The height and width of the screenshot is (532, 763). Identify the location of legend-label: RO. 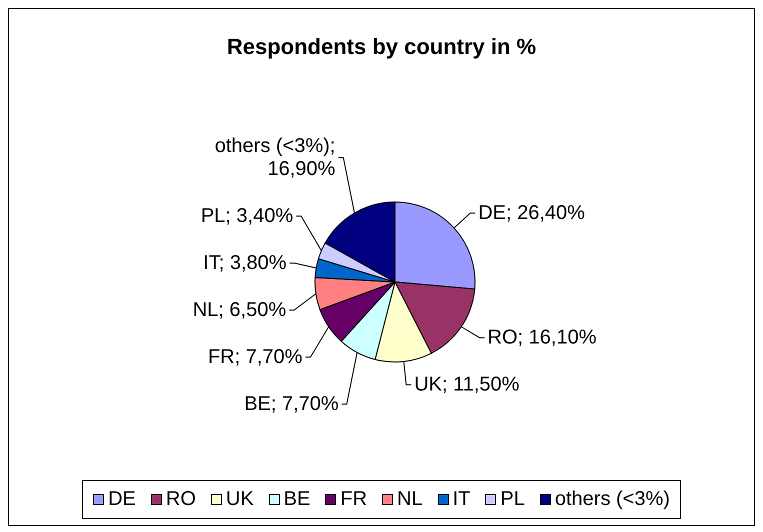
(181, 499).